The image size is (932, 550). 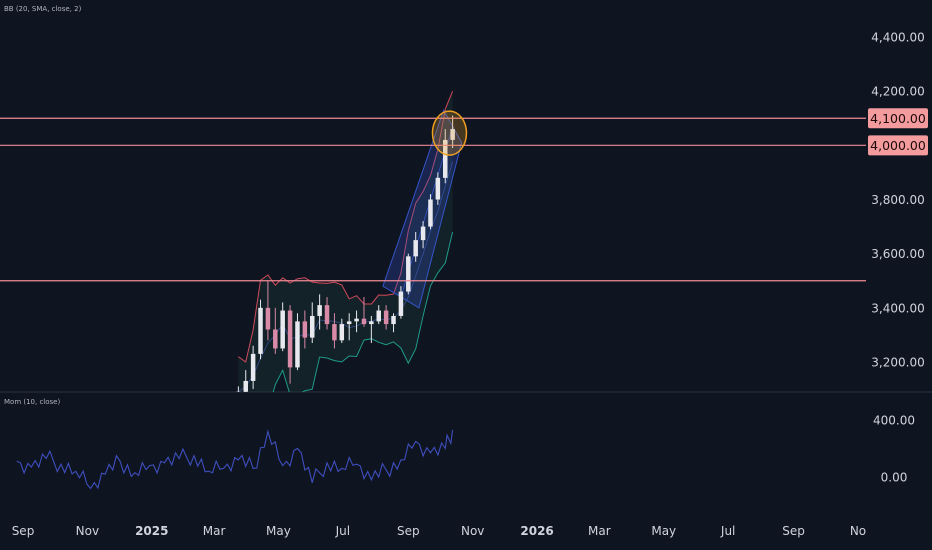 What do you see at coordinates (346, 227) in the screenshot?
I see `bb-upper-line` at bounding box center [346, 227].